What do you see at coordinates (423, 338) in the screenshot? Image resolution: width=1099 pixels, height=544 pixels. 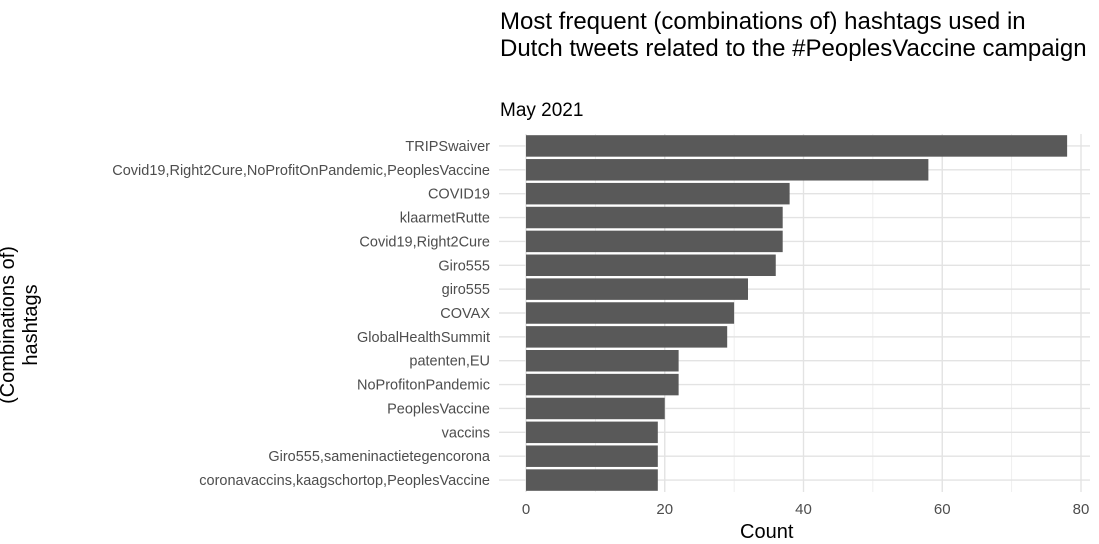 I see `category-label: GlobalHealthSummit` at bounding box center [423, 338].